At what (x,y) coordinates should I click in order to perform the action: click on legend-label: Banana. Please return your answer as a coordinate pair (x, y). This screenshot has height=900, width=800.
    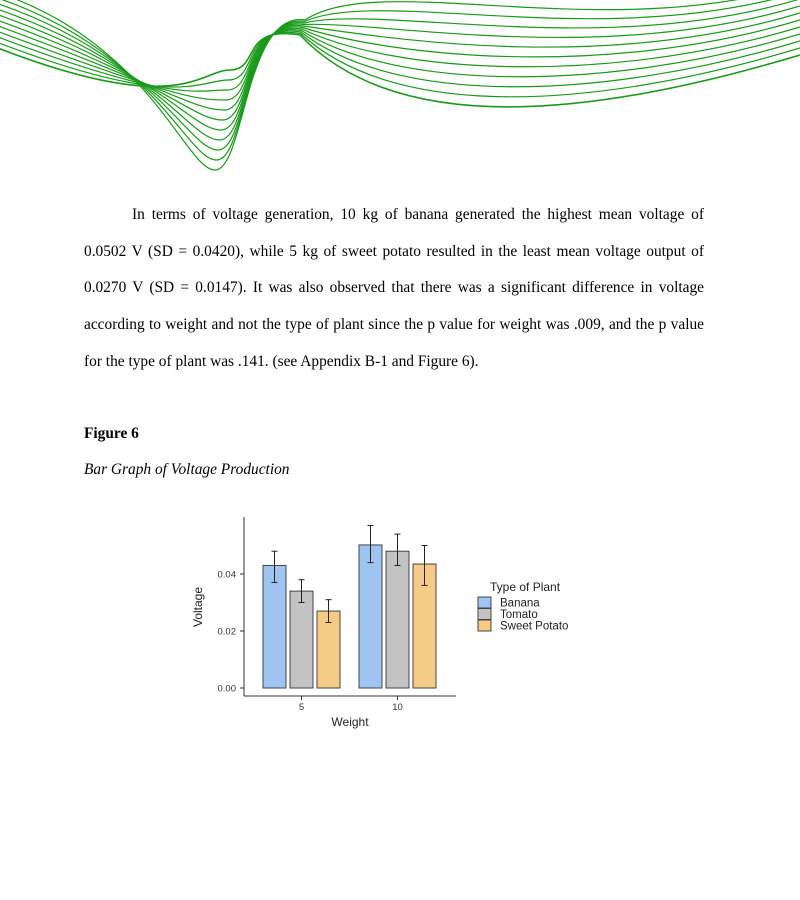
    Looking at the image, I should click on (520, 604).